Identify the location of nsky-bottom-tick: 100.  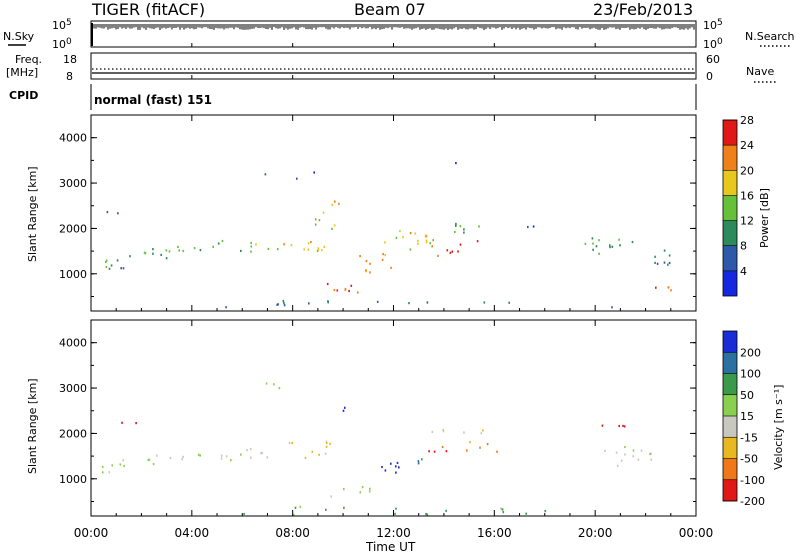
(62, 44).